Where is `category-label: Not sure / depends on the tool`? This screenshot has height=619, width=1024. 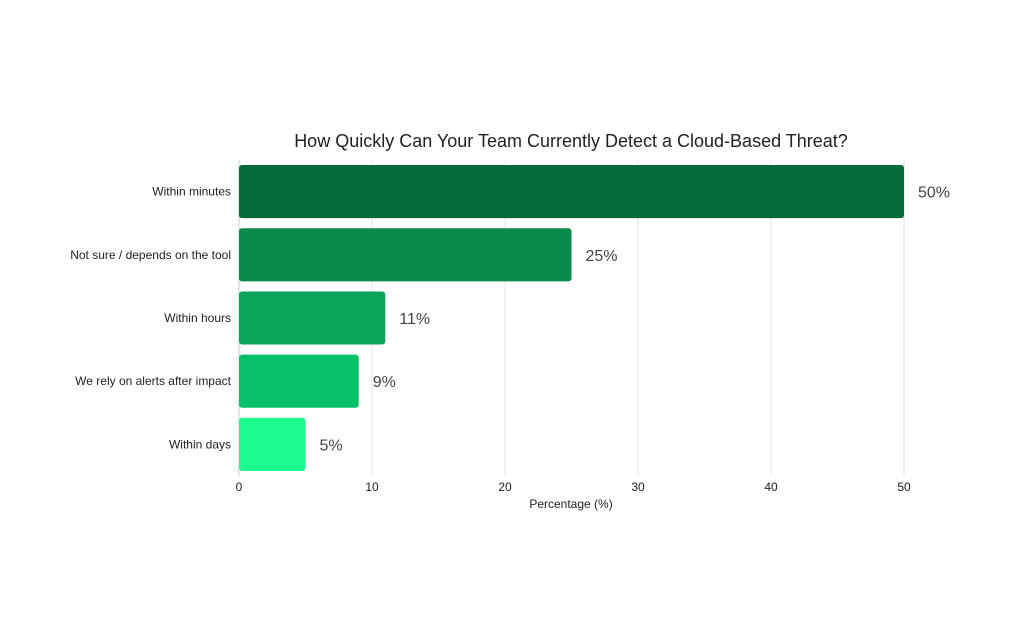 category-label: Not sure / depends on the tool is located at coordinates (150, 255).